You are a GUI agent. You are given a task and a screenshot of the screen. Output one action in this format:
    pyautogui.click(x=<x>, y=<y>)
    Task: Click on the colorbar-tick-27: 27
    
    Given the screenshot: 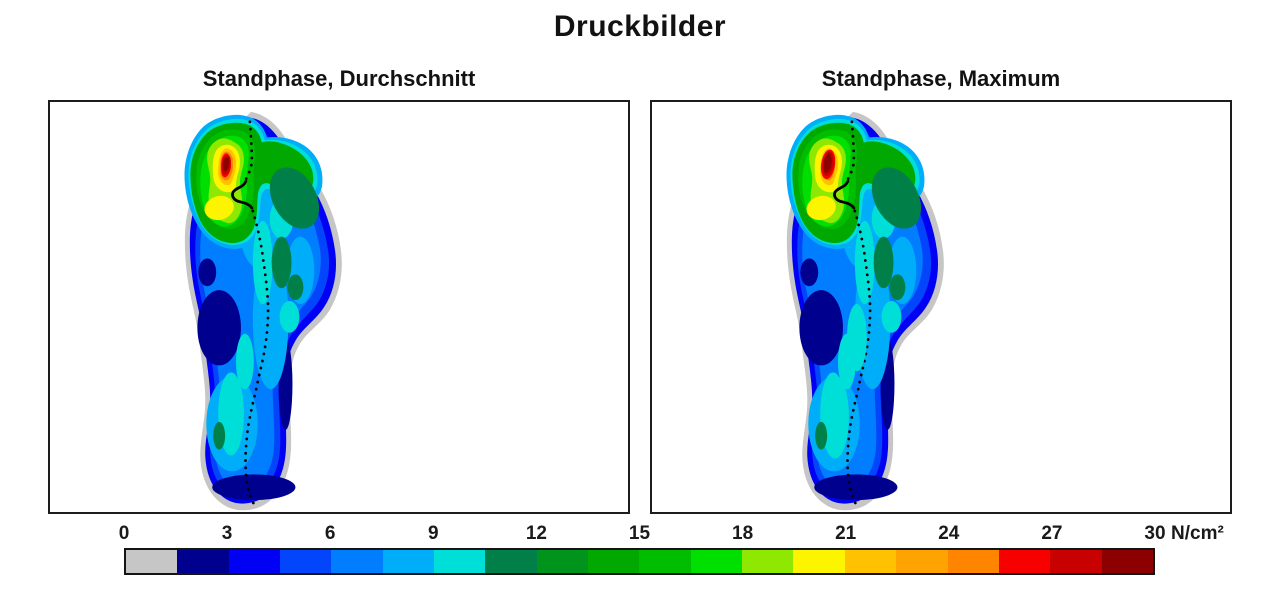 What is the action you would take?
    pyautogui.click(x=1052, y=533)
    